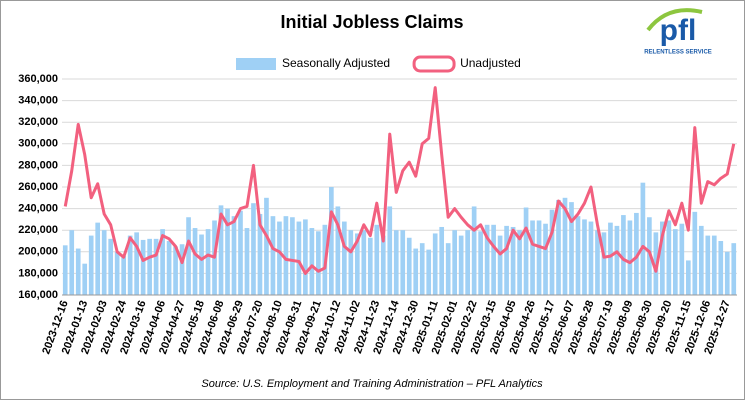 The image size is (745, 400). I want to click on y-tick-label: 300,000, so click(38, 144).